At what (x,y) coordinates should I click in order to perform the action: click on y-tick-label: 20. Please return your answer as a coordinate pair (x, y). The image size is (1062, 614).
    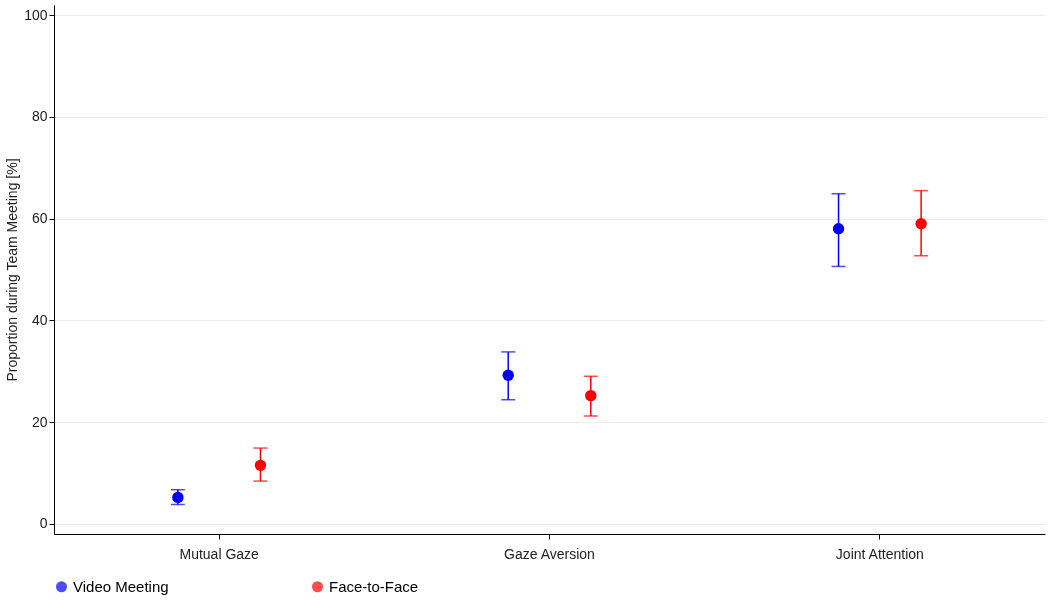
    Looking at the image, I should click on (39, 421).